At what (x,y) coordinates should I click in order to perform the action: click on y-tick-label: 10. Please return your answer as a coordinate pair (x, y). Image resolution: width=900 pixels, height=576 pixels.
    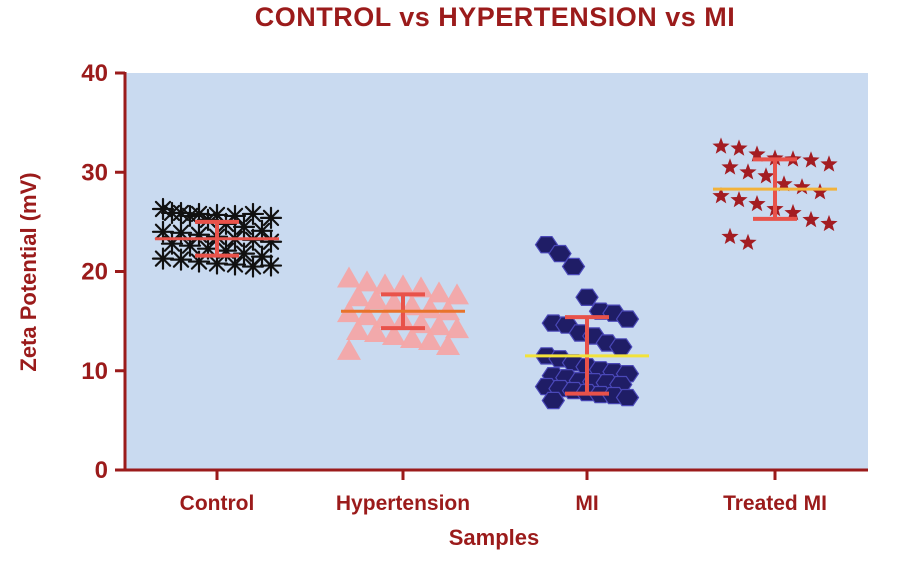
    Looking at the image, I should click on (94, 371).